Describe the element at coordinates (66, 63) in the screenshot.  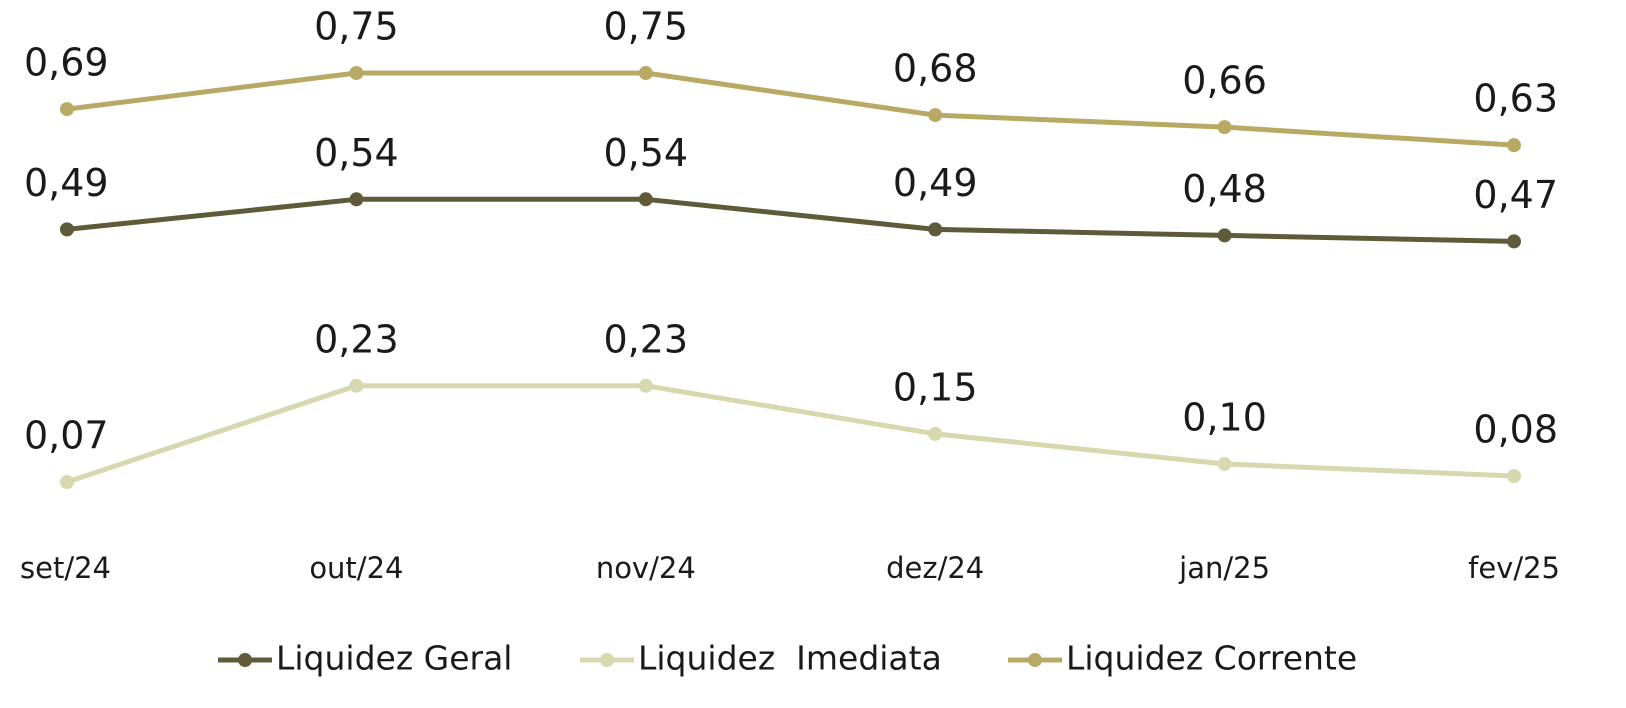
I see `data-label: 0,69` at that location.